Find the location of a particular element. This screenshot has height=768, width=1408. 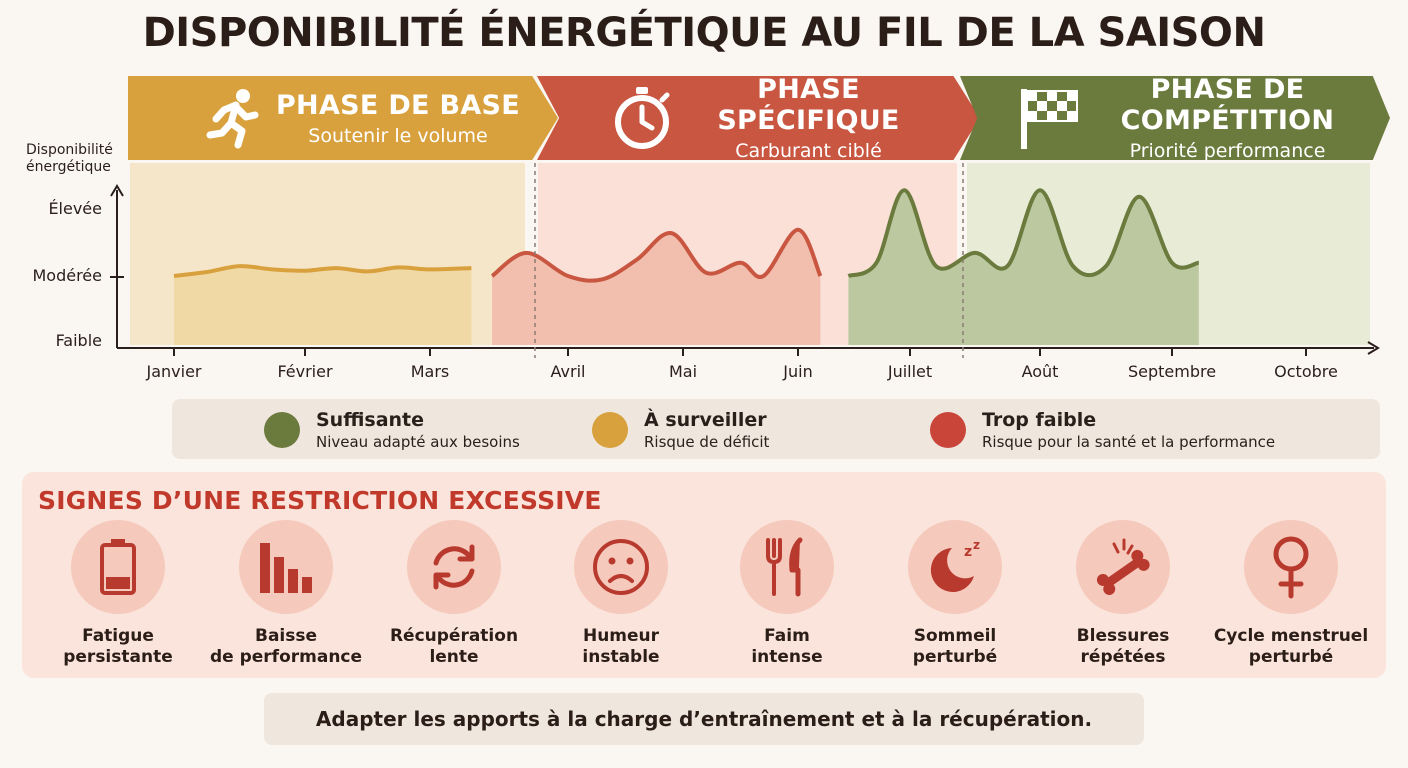

sign-hunger: Faim intense is located at coordinates (787, 594).